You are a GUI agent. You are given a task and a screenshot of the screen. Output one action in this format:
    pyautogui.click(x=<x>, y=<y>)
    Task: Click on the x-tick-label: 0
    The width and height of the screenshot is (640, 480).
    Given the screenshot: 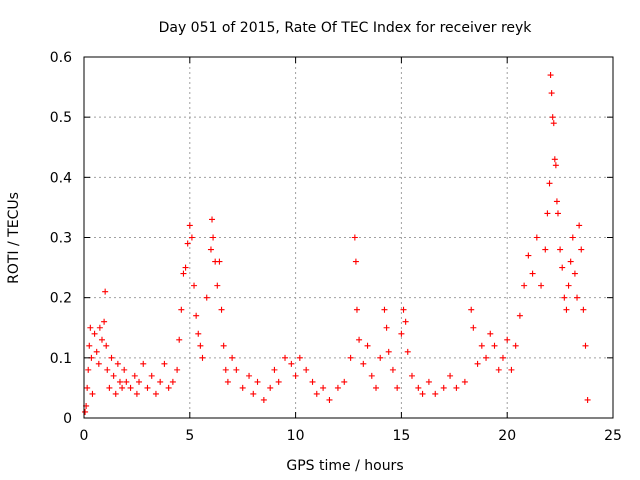 What is the action you would take?
    pyautogui.click(x=84, y=436)
    